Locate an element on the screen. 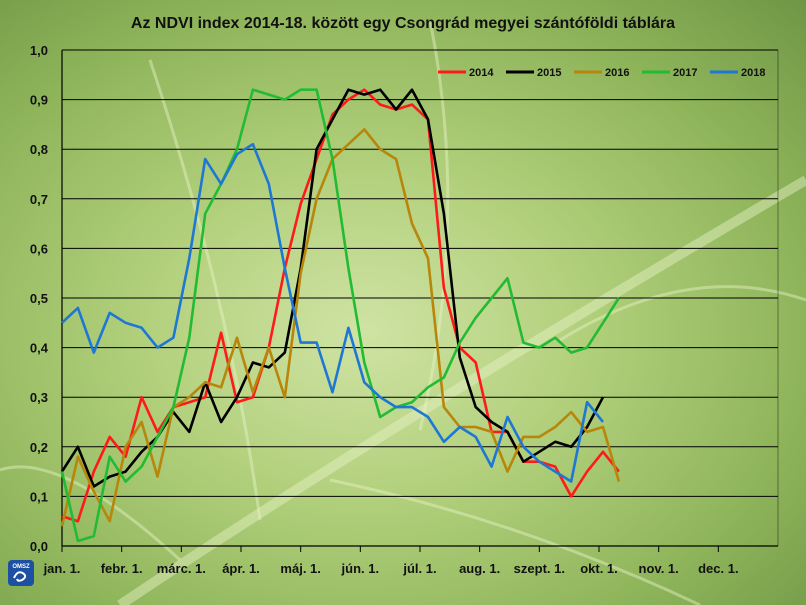 The height and width of the screenshot is (605, 806). x-tick-label: ápr. 1. is located at coordinates (241, 568).